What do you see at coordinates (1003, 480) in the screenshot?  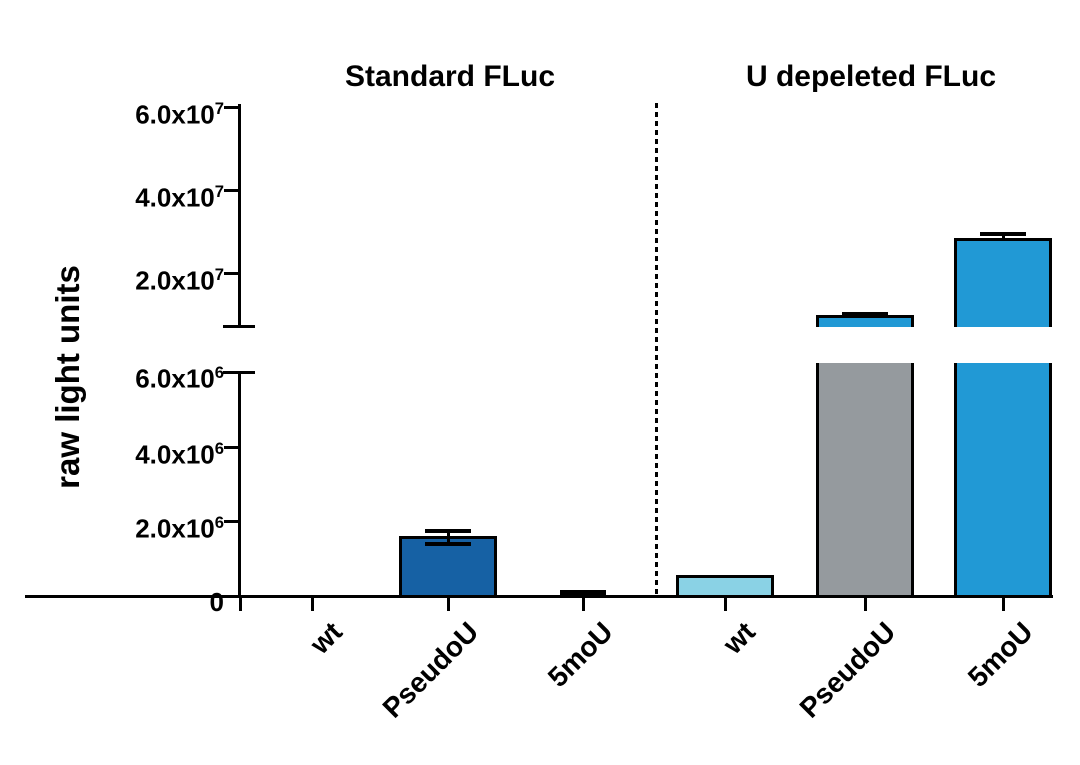 I see `bar-udepleted-5mou-lower-piece` at bounding box center [1003, 480].